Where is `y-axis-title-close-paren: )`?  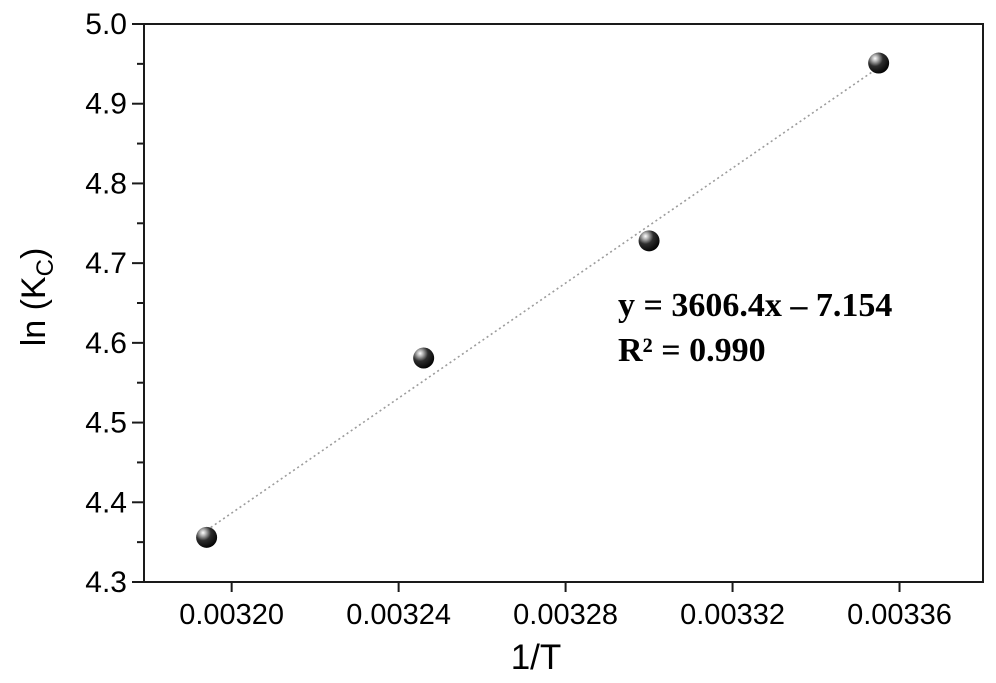
y-axis-title-close-paren: ) is located at coordinates (34, 253).